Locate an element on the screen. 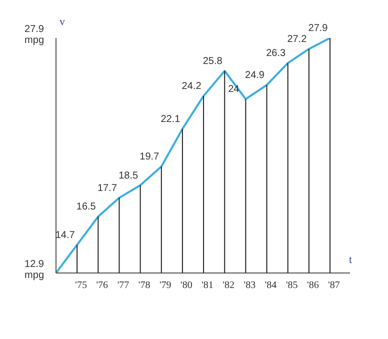  x-axis-title: t is located at coordinates (350, 260).